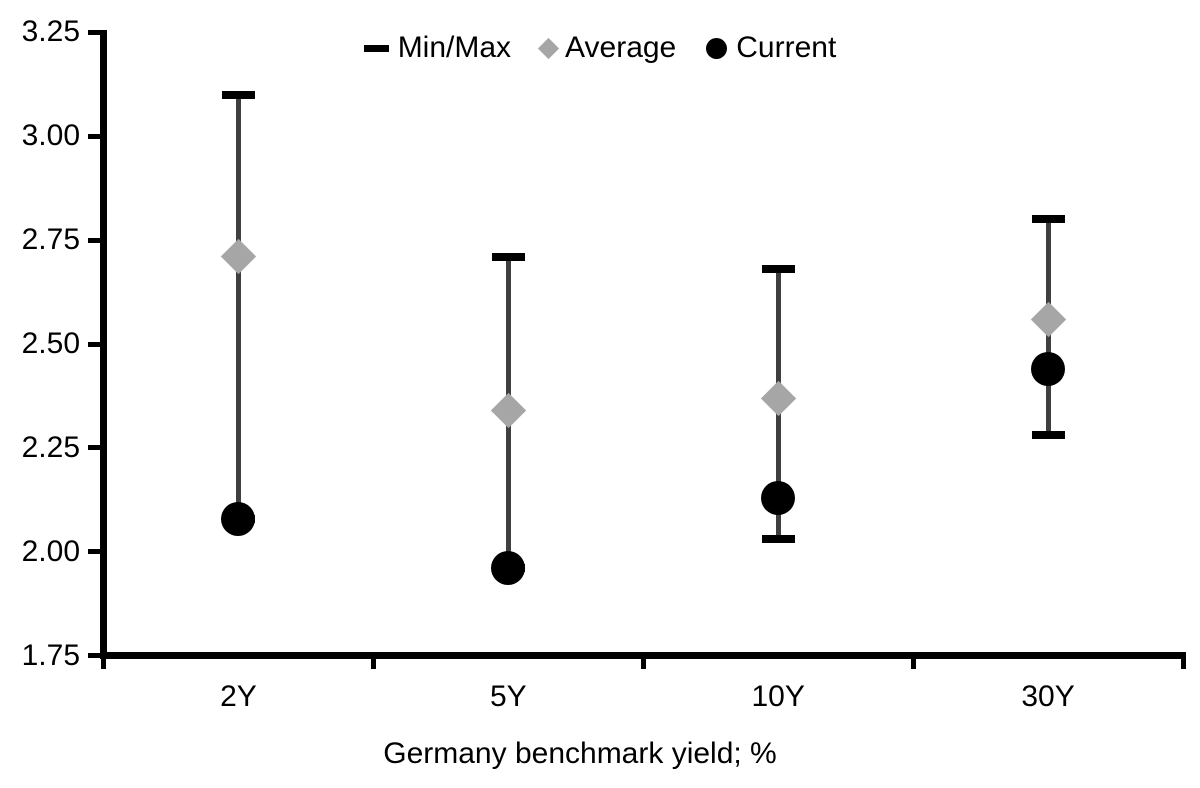 This screenshot has width=1200, height=788. Describe the element at coordinates (238, 696) in the screenshot. I see `x-tick-label: 2Y` at that location.